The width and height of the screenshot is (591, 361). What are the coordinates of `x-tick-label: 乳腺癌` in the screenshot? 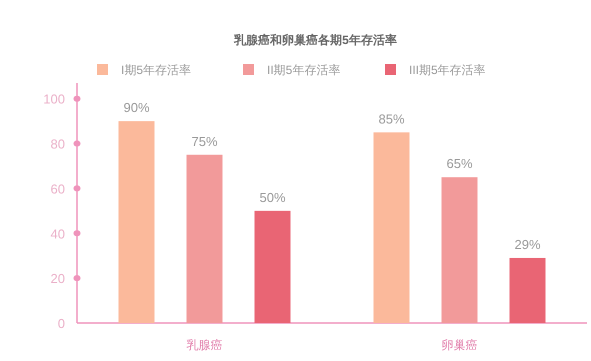 It's located at (204, 345).